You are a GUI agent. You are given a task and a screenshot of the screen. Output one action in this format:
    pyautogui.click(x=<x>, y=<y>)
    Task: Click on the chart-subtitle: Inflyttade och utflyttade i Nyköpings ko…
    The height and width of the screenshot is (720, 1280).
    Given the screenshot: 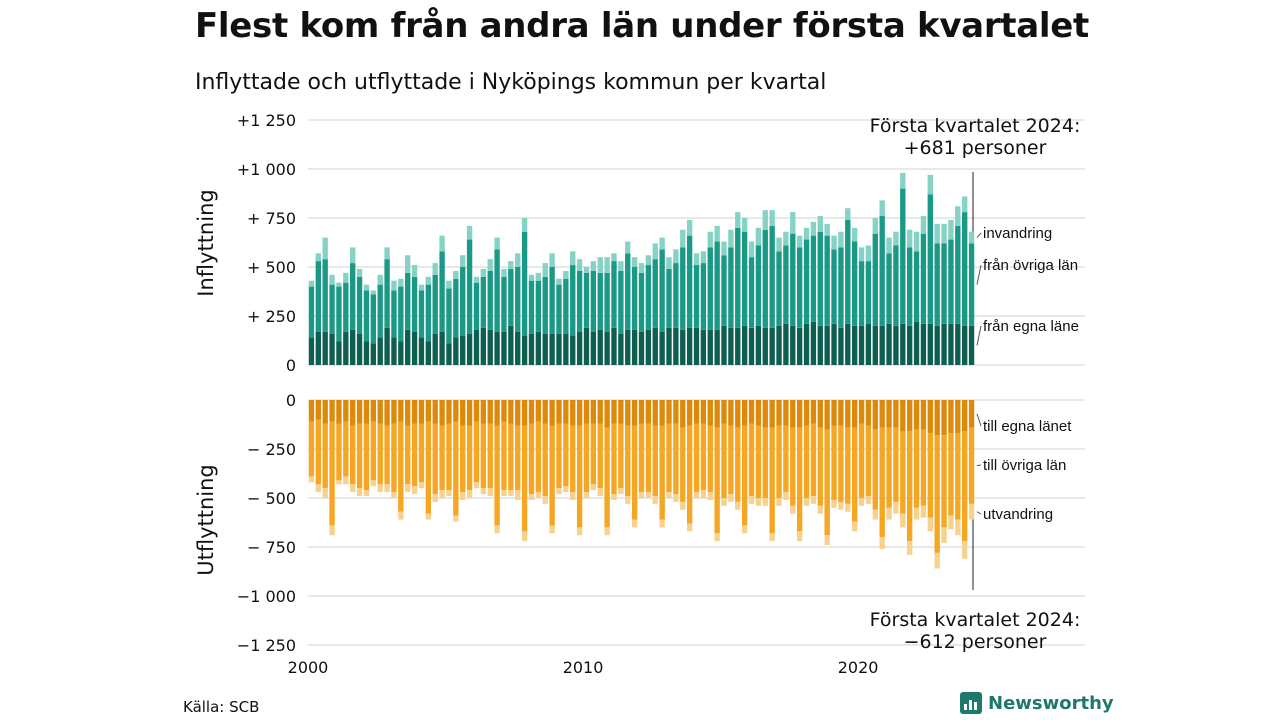 What is the action you would take?
    pyautogui.click(x=511, y=82)
    